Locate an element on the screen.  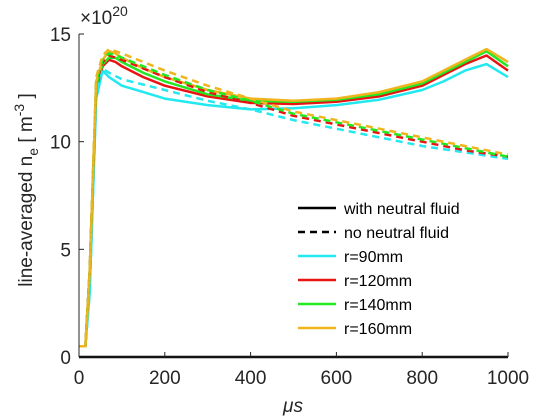
x-tick-label: 0 is located at coordinates (79, 378).